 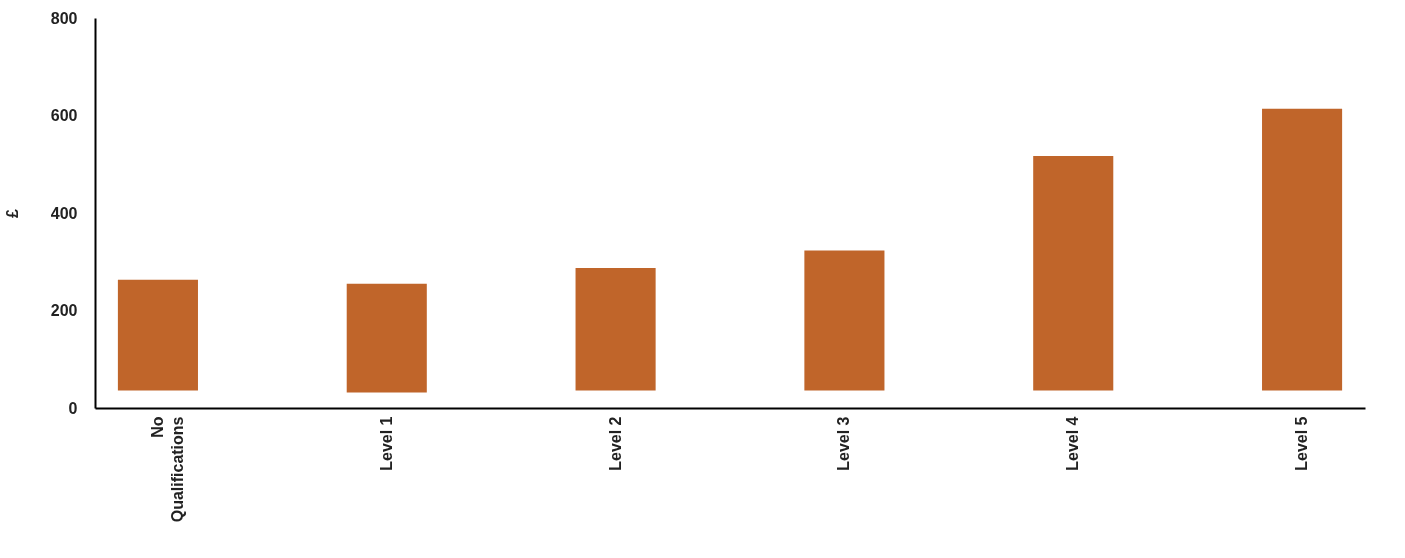 I want to click on x-tick-label: Level 4, so click(x=1073, y=443).